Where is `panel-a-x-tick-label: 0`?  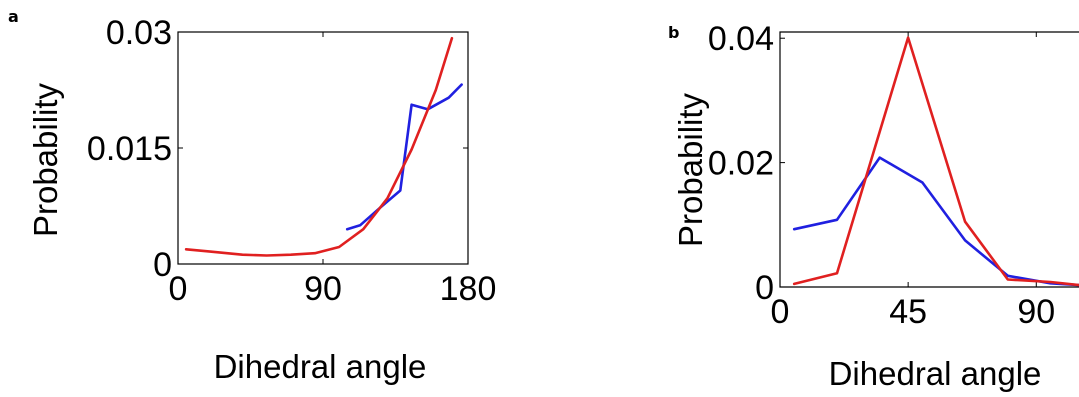
panel-a-x-tick-label: 0 is located at coordinates (178, 289).